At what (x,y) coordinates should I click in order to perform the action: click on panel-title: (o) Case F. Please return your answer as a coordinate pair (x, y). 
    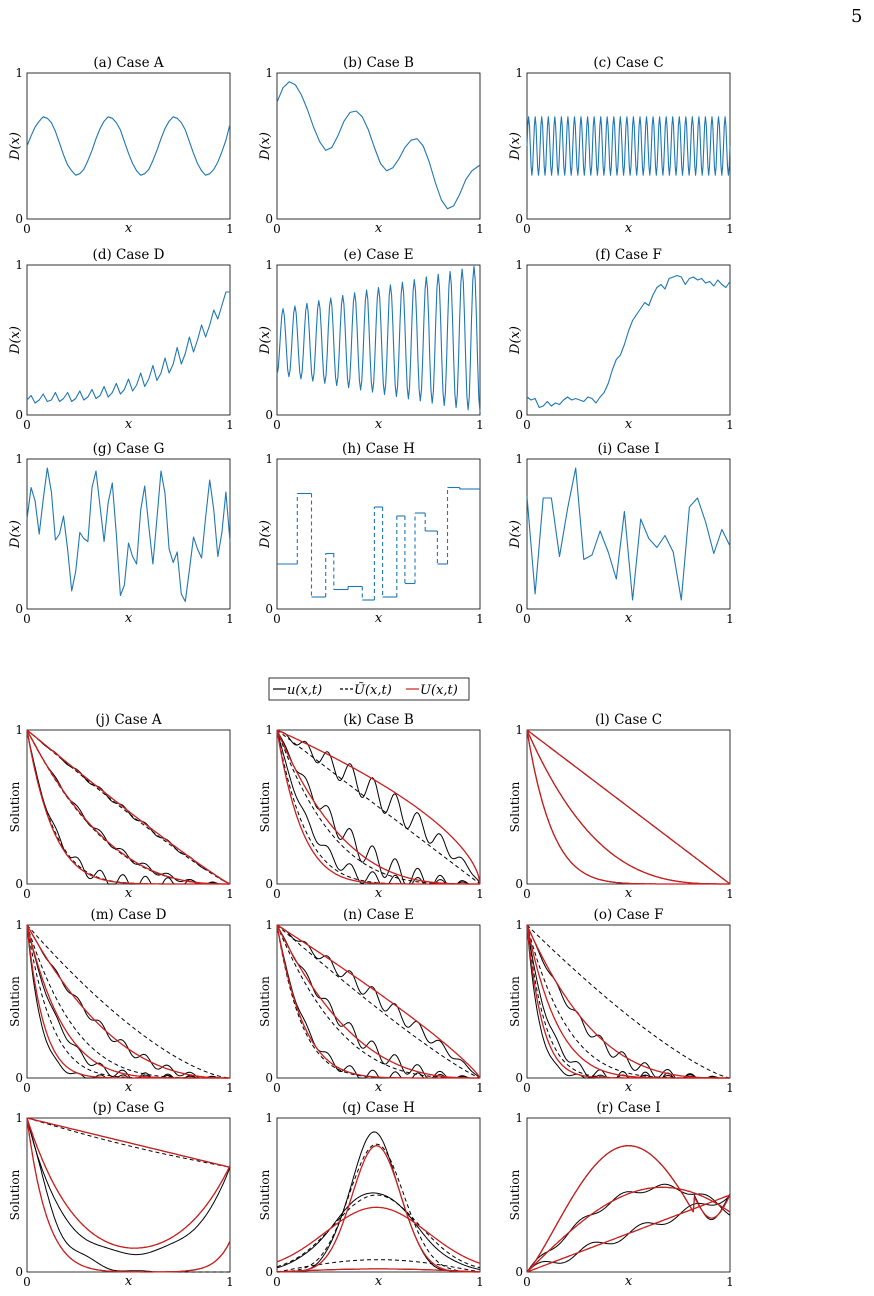
    Looking at the image, I should click on (629, 915).